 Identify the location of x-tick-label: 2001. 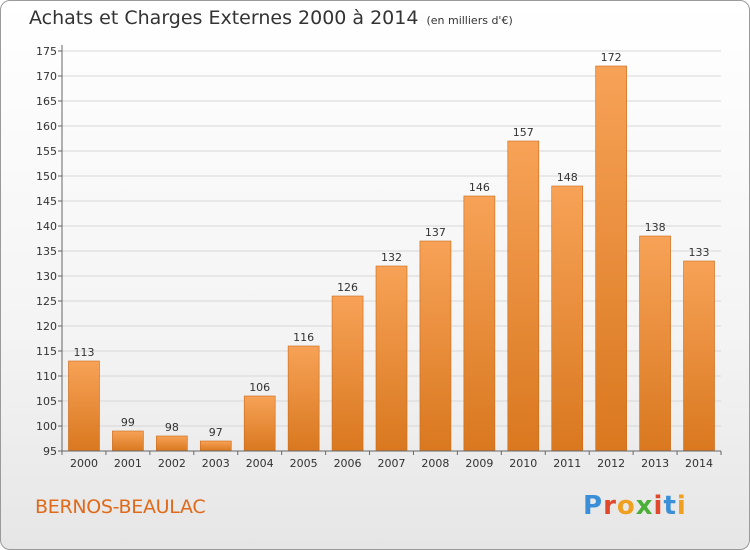
(128, 463).